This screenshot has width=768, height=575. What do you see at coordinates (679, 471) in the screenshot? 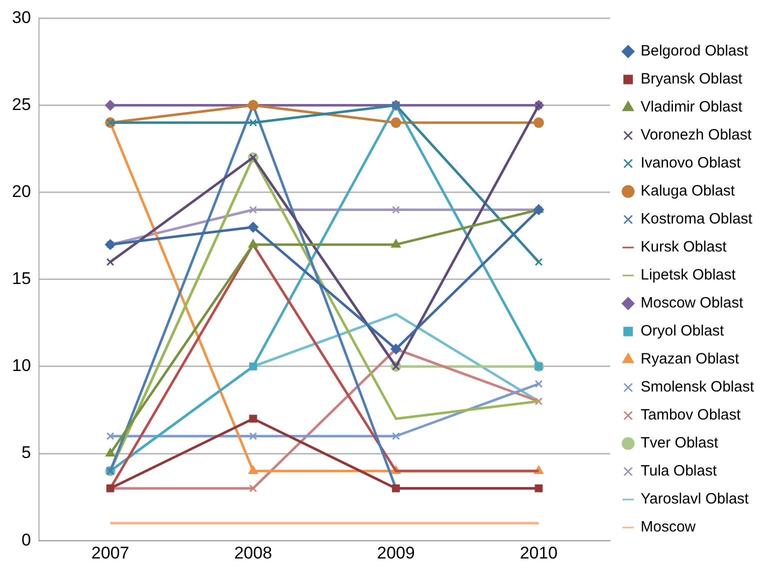
I see `legend-label: Tula Oblast` at bounding box center [679, 471].